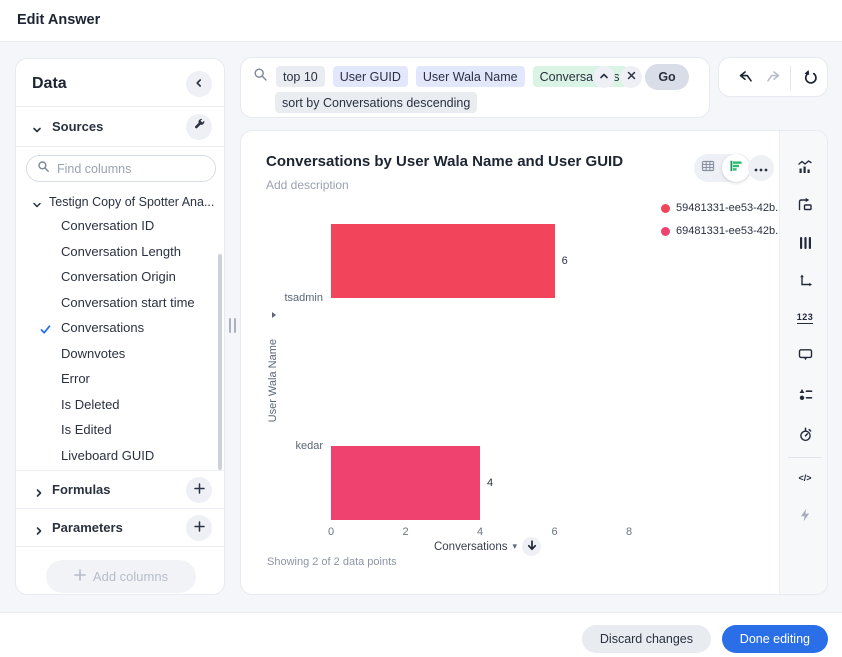 The width and height of the screenshot is (842, 657). Describe the element at coordinates (87, 527) in the screenshot. I see `parameters-label: Parameters` at that location.